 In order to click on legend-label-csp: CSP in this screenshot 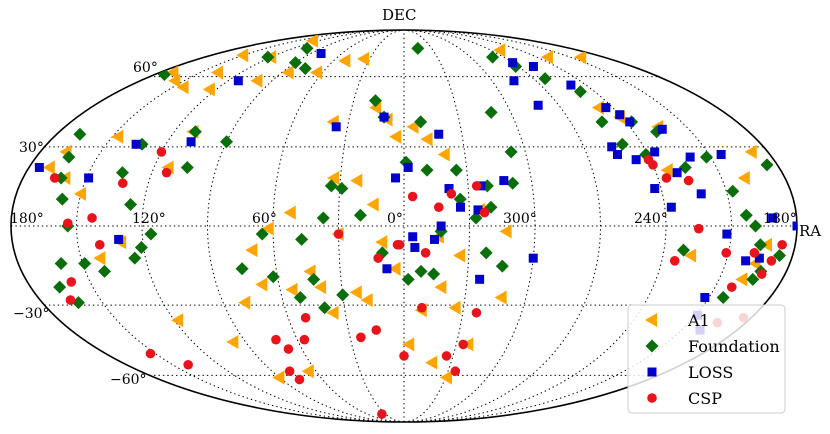, I will do `click(705, 398)`.